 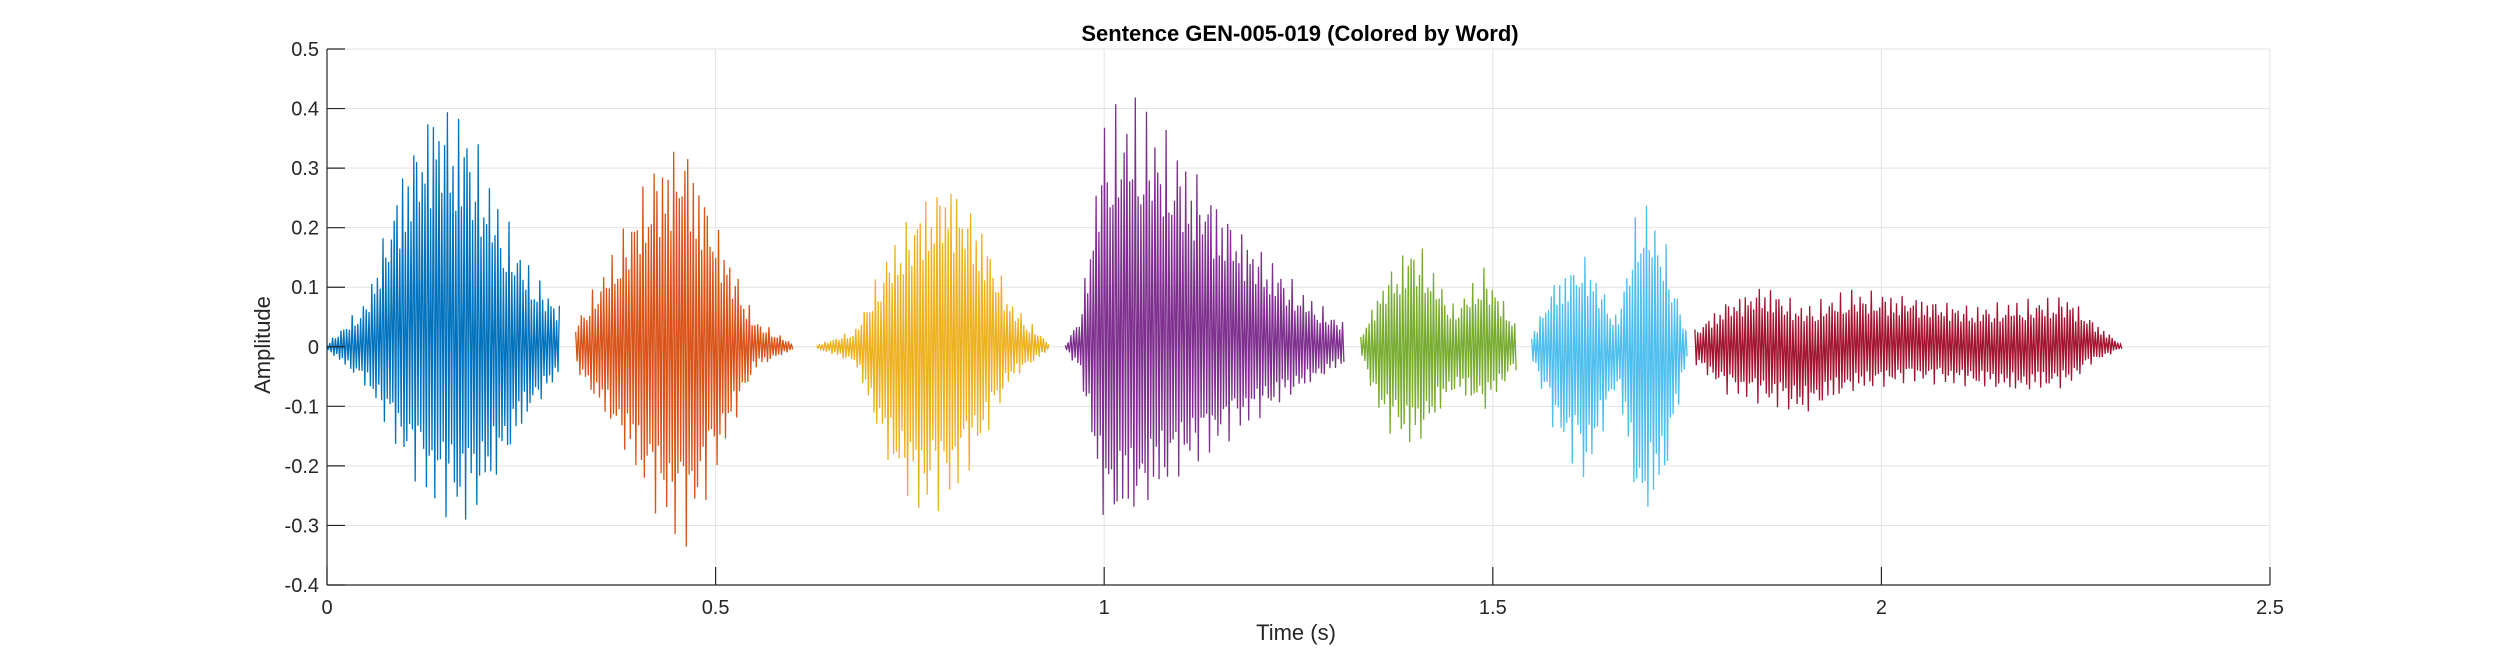 What do you see at coordinates (1104, 608) in the screenshot?
I see `x-tick-label: 1` at bounding box center [1104, 608].